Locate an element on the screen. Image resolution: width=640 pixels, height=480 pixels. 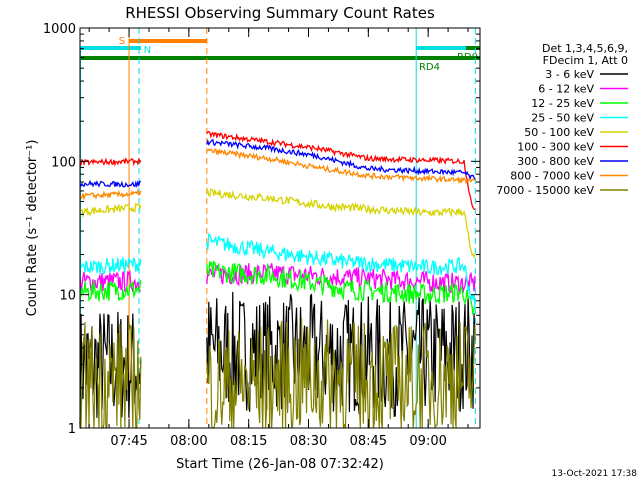
legend-entry-label: 50 - 100 keV is located at coordinates (559, 132).